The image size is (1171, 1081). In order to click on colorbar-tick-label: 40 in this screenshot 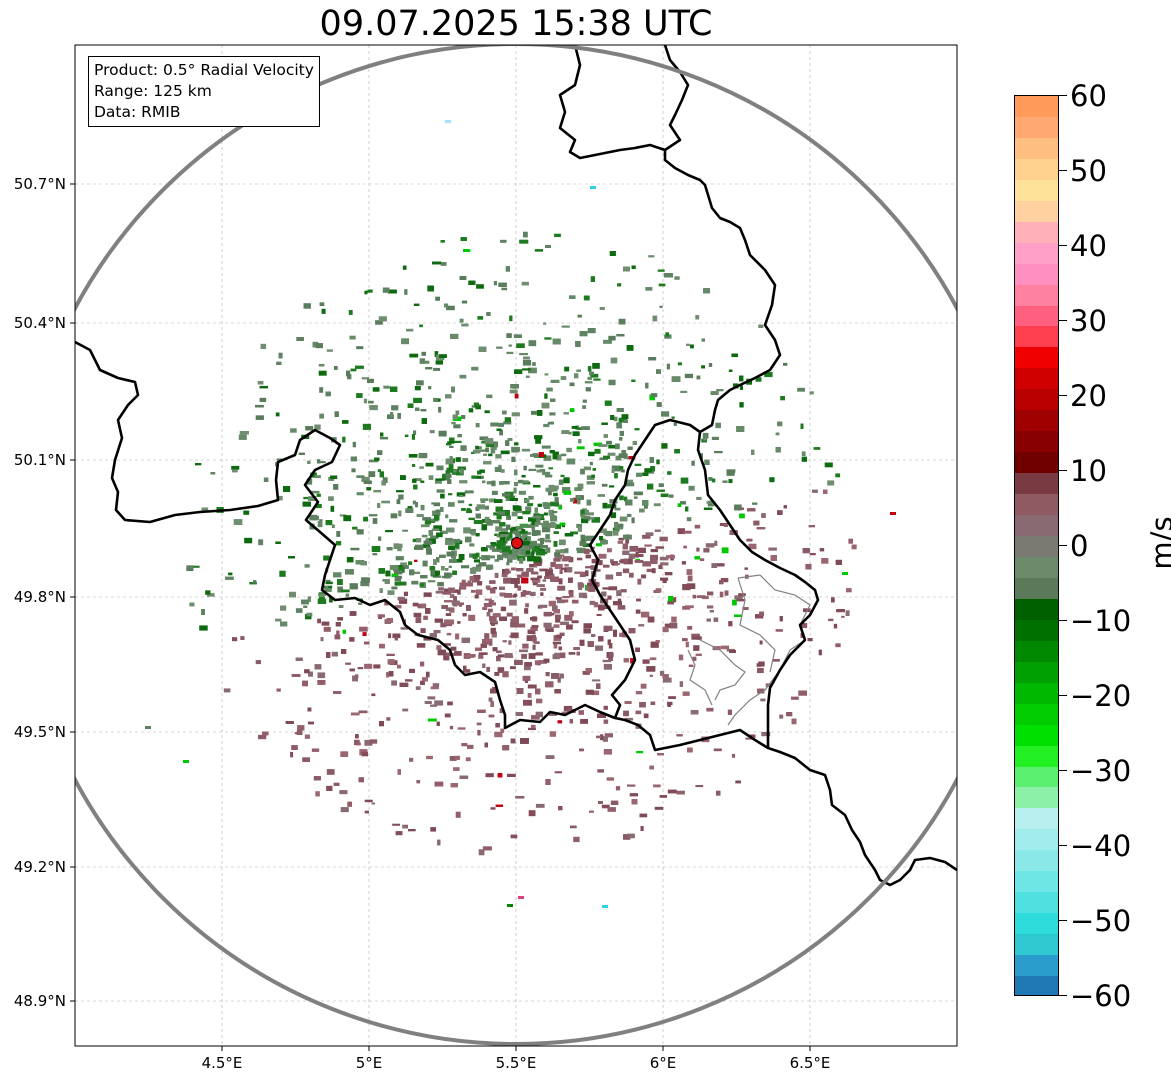, I will do `click(1088, 246)`.